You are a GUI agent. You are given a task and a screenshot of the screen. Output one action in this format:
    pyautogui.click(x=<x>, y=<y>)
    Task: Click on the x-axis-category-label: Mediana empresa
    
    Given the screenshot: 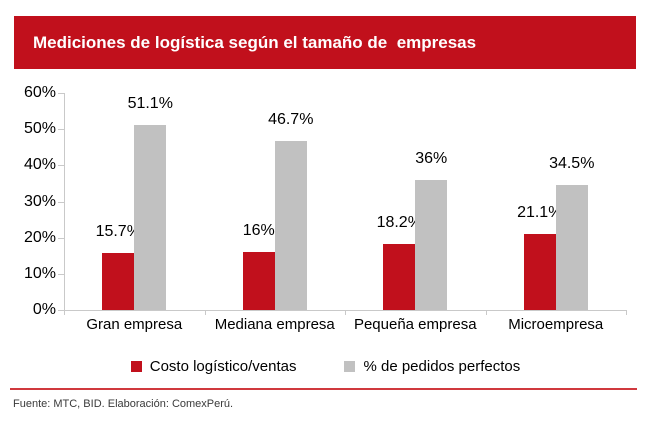 What is the action you would take?
    pyautogui.click(x=274, y=324)
    